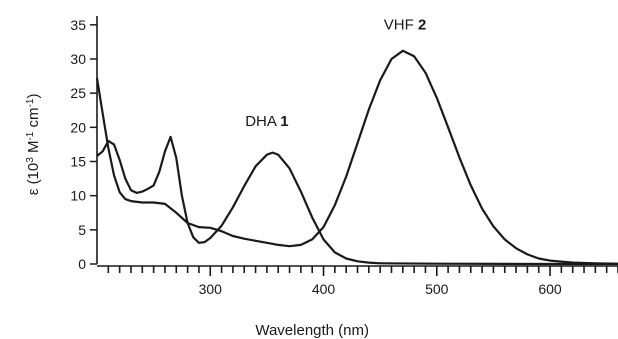 This screenshot has height=339, width=618. What do you see at coordinates (78, 59) in the screenshot?
I see `y-tick-label: 30` at bounding box center [78, 59].